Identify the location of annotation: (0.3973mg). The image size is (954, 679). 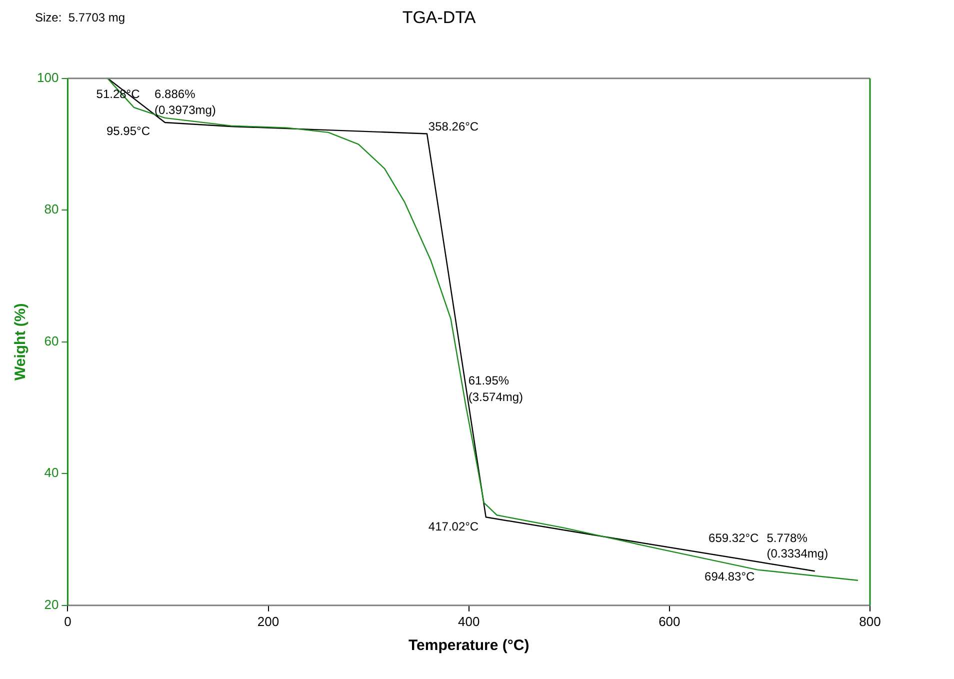
(185, 109).